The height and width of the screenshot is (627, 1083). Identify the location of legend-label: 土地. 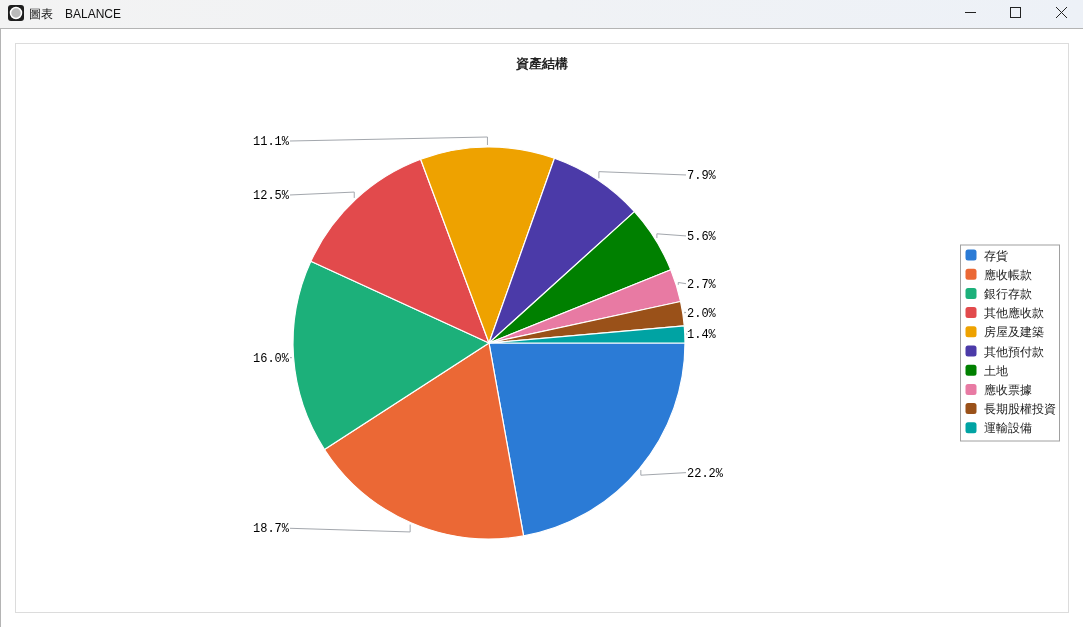
(995, 370).